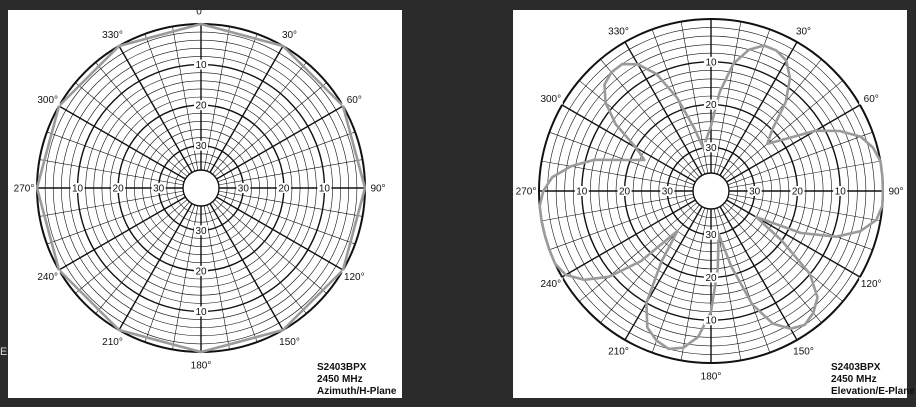  I want to click on angle-label: 180°, so click(711, 377).